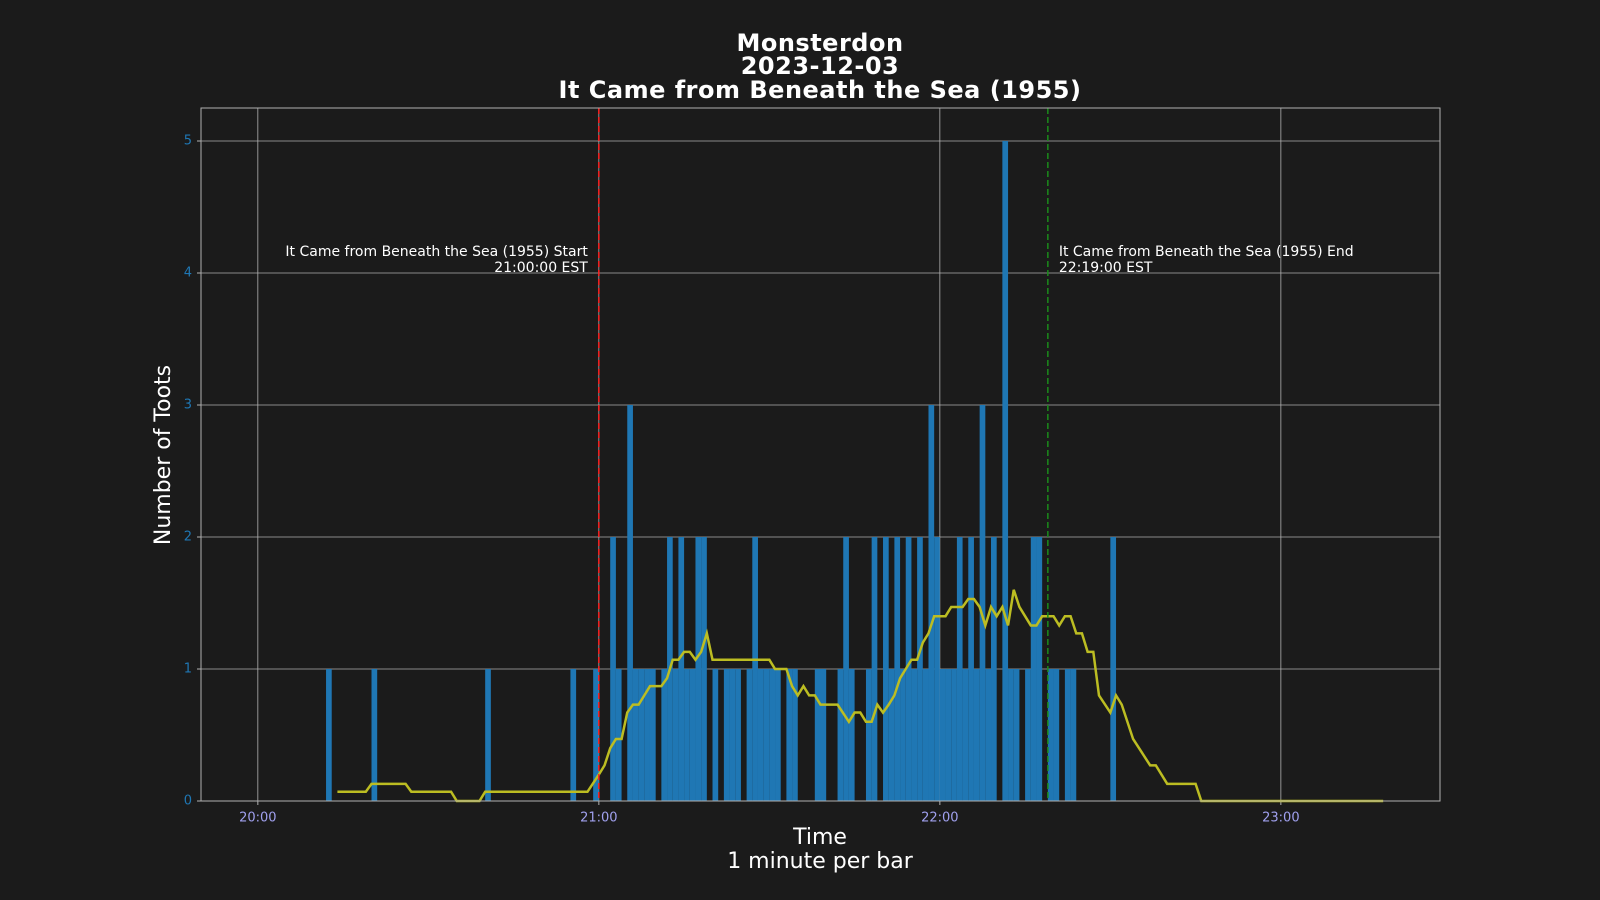 The image size is (1600, 900). I want to click on chart-title: 2023-12-03, so click(820, 66).